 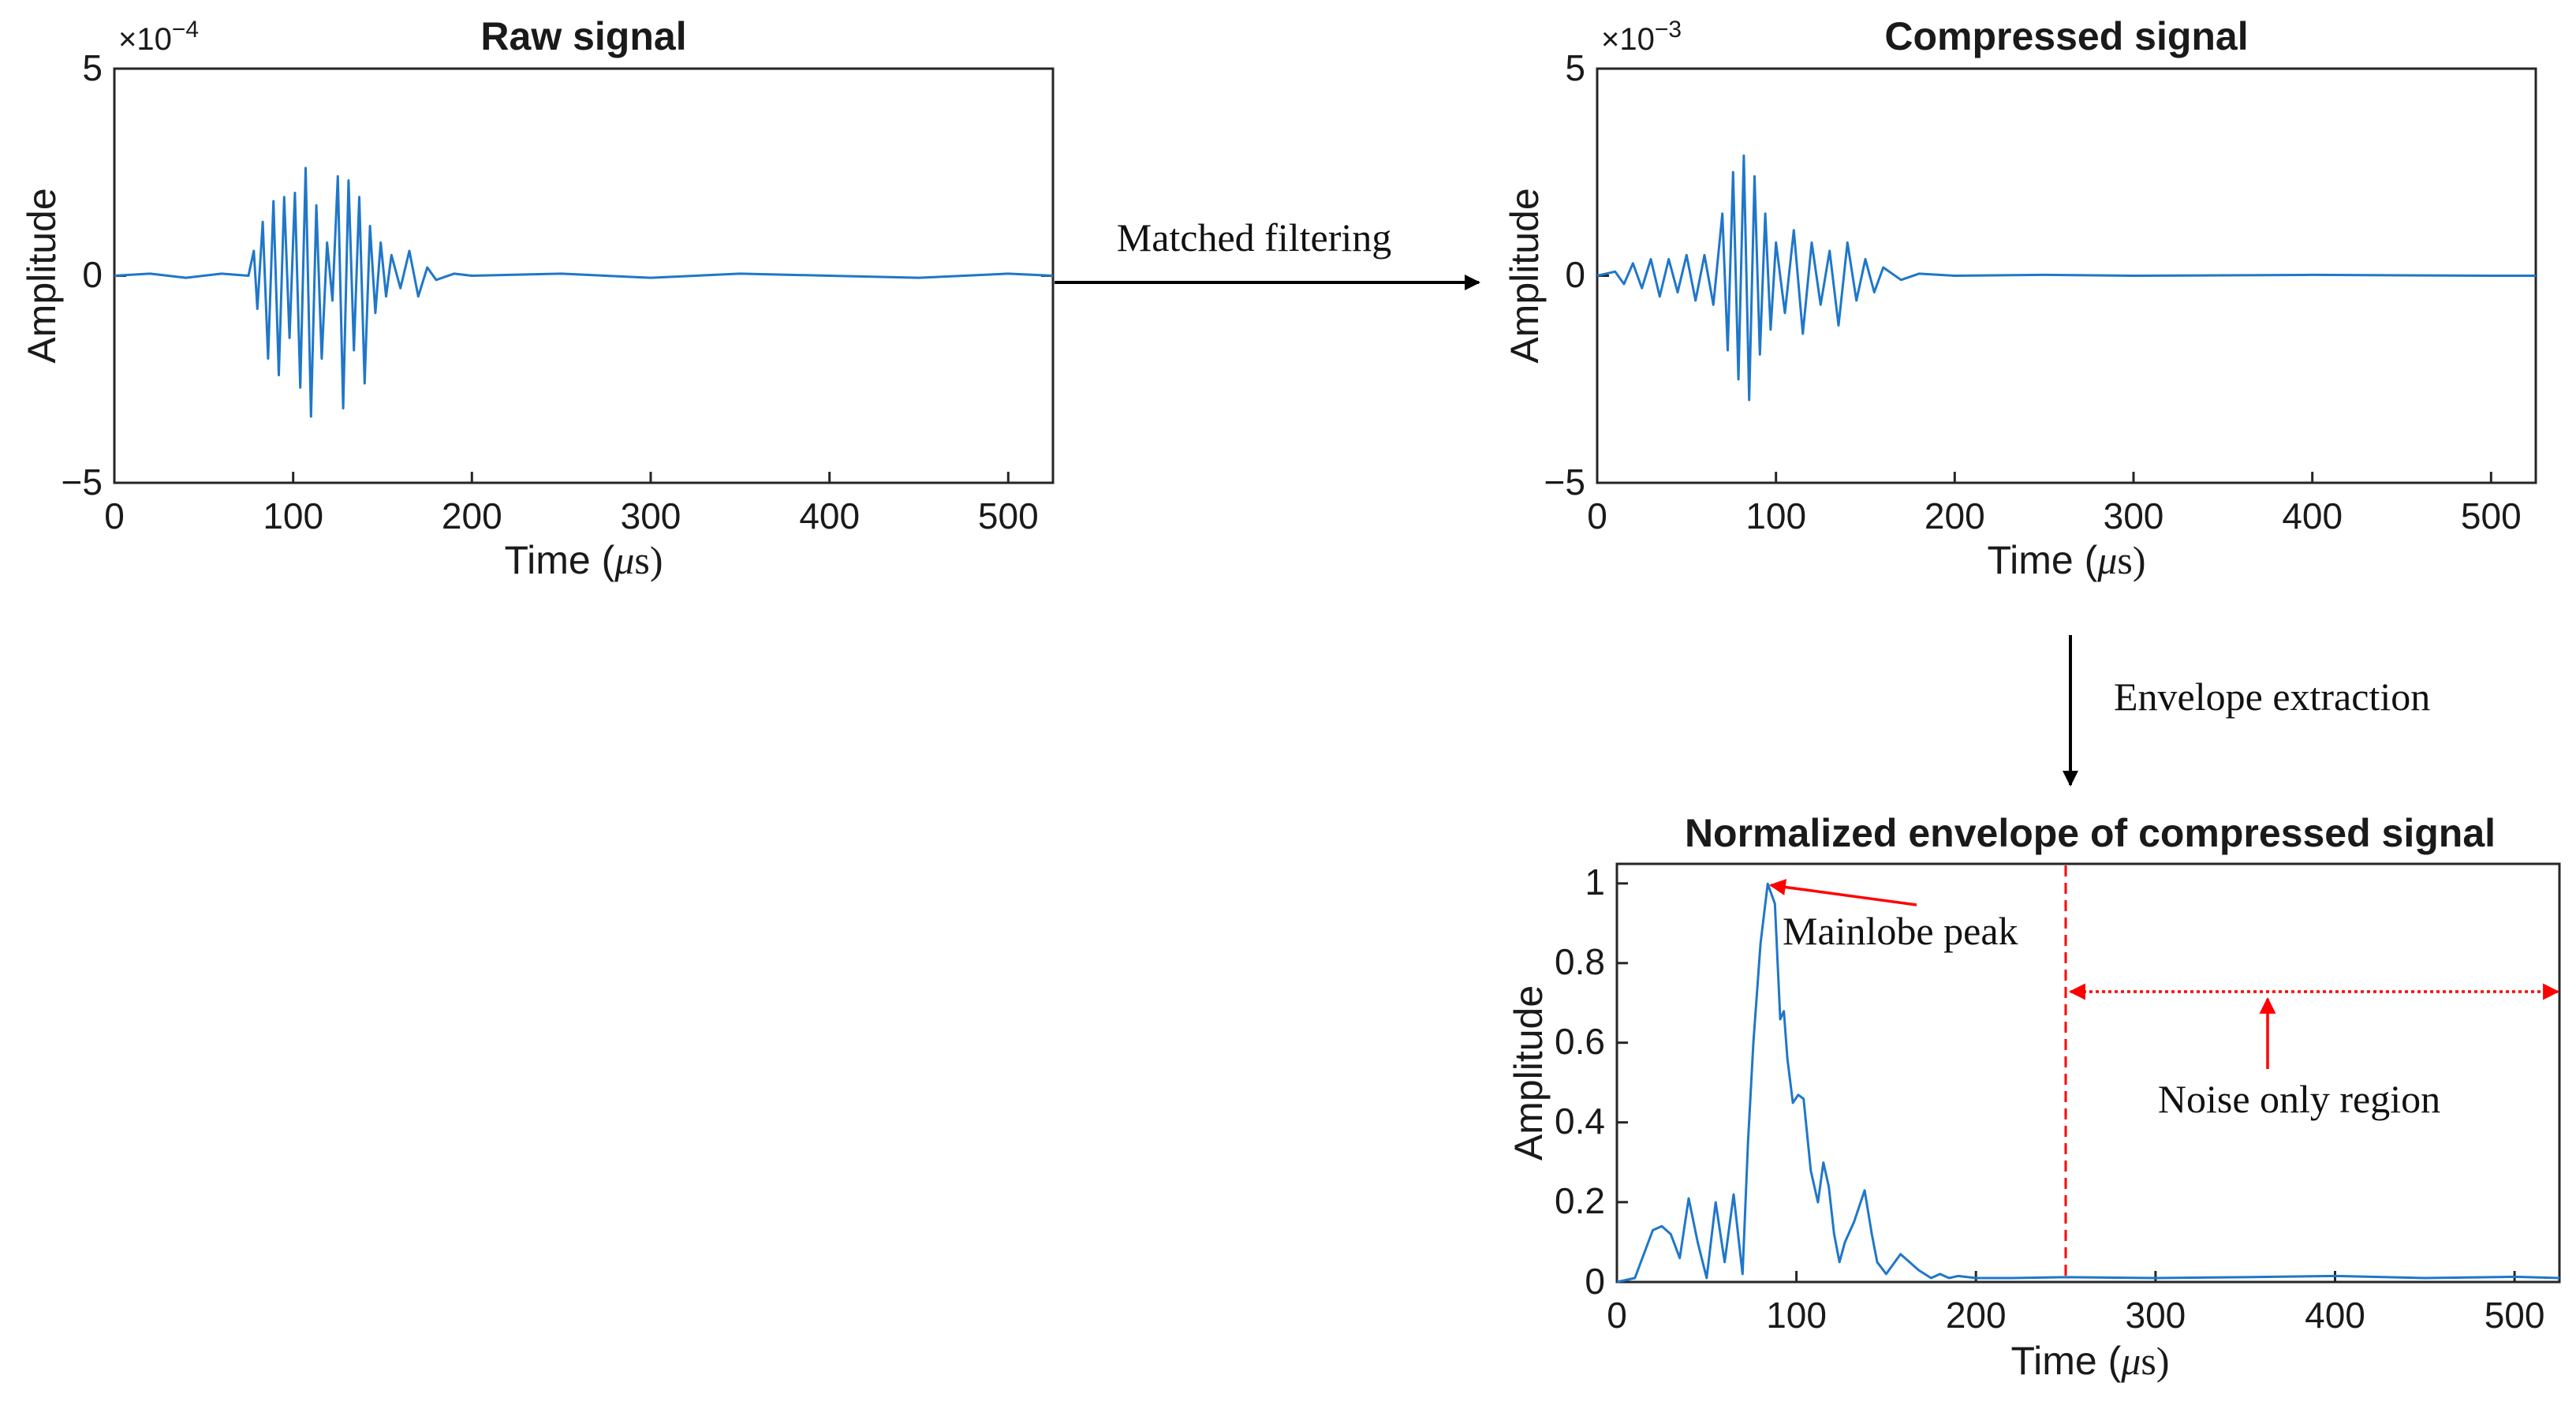 What do you see at coordinates (92, 275) in the screenshot?
I see `raw-ytick-label: 0` at bounding box center [92, 275].